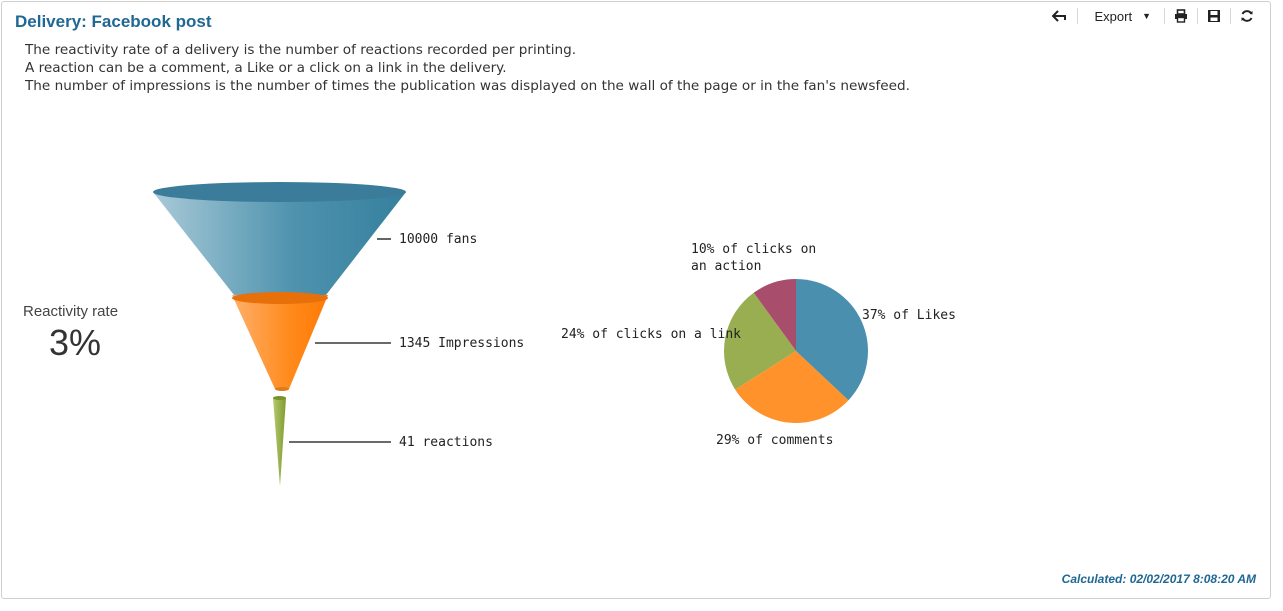  Describe the element at coordinates (71, 311) in the screenshot. I see `reactivity-rate-label: Reactivity rate` at that location.